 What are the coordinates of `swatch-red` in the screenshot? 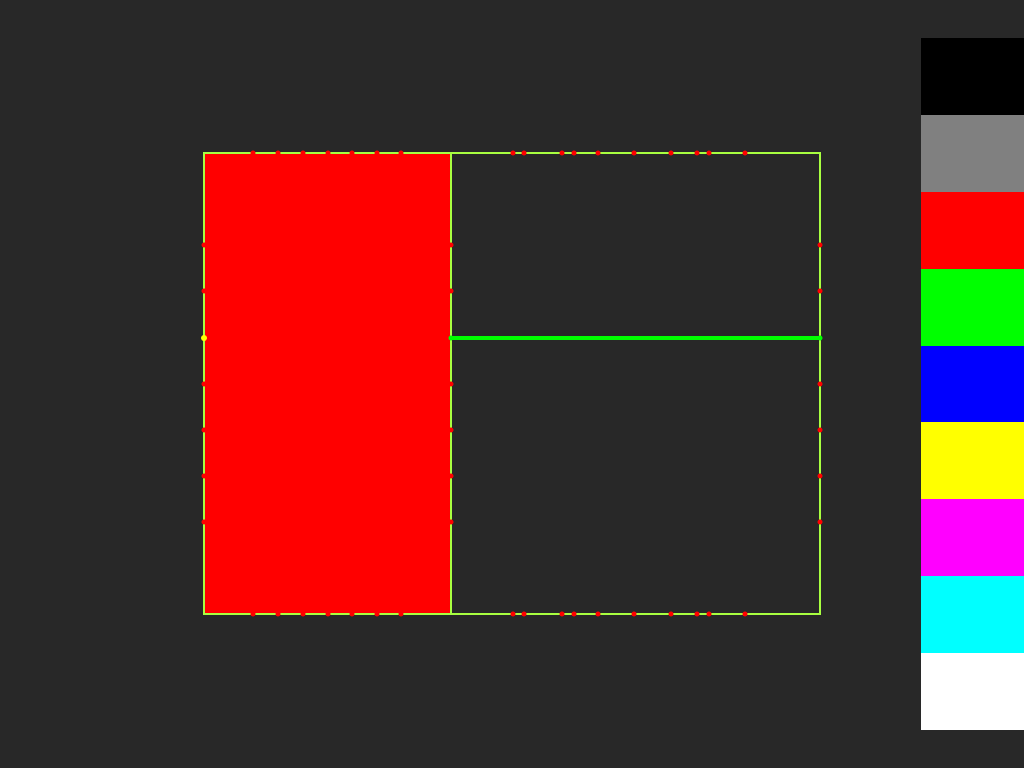 It's located at (972, 230).